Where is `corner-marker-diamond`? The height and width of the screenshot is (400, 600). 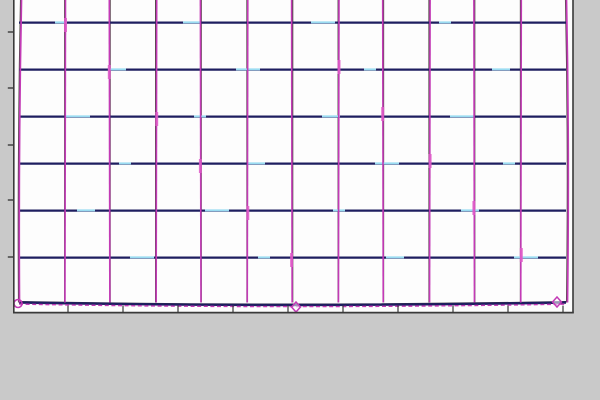
corner-marker-diamond is located at coordinates (557, 302).